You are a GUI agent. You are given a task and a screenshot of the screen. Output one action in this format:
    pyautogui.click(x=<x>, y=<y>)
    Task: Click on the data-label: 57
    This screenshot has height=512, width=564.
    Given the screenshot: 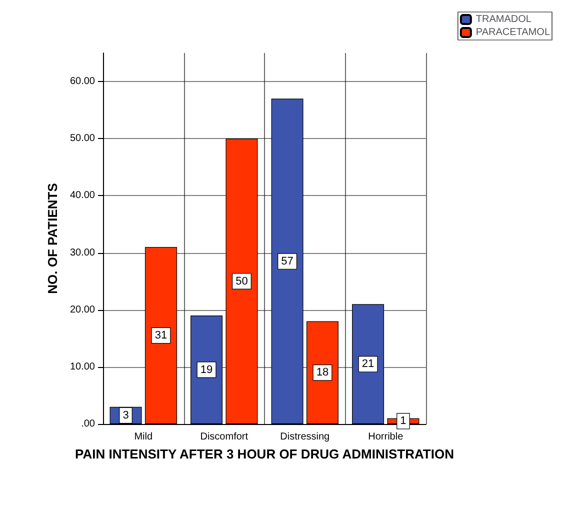 What is the action you would take?
    pyautogui.click(x=287, y=261)
    